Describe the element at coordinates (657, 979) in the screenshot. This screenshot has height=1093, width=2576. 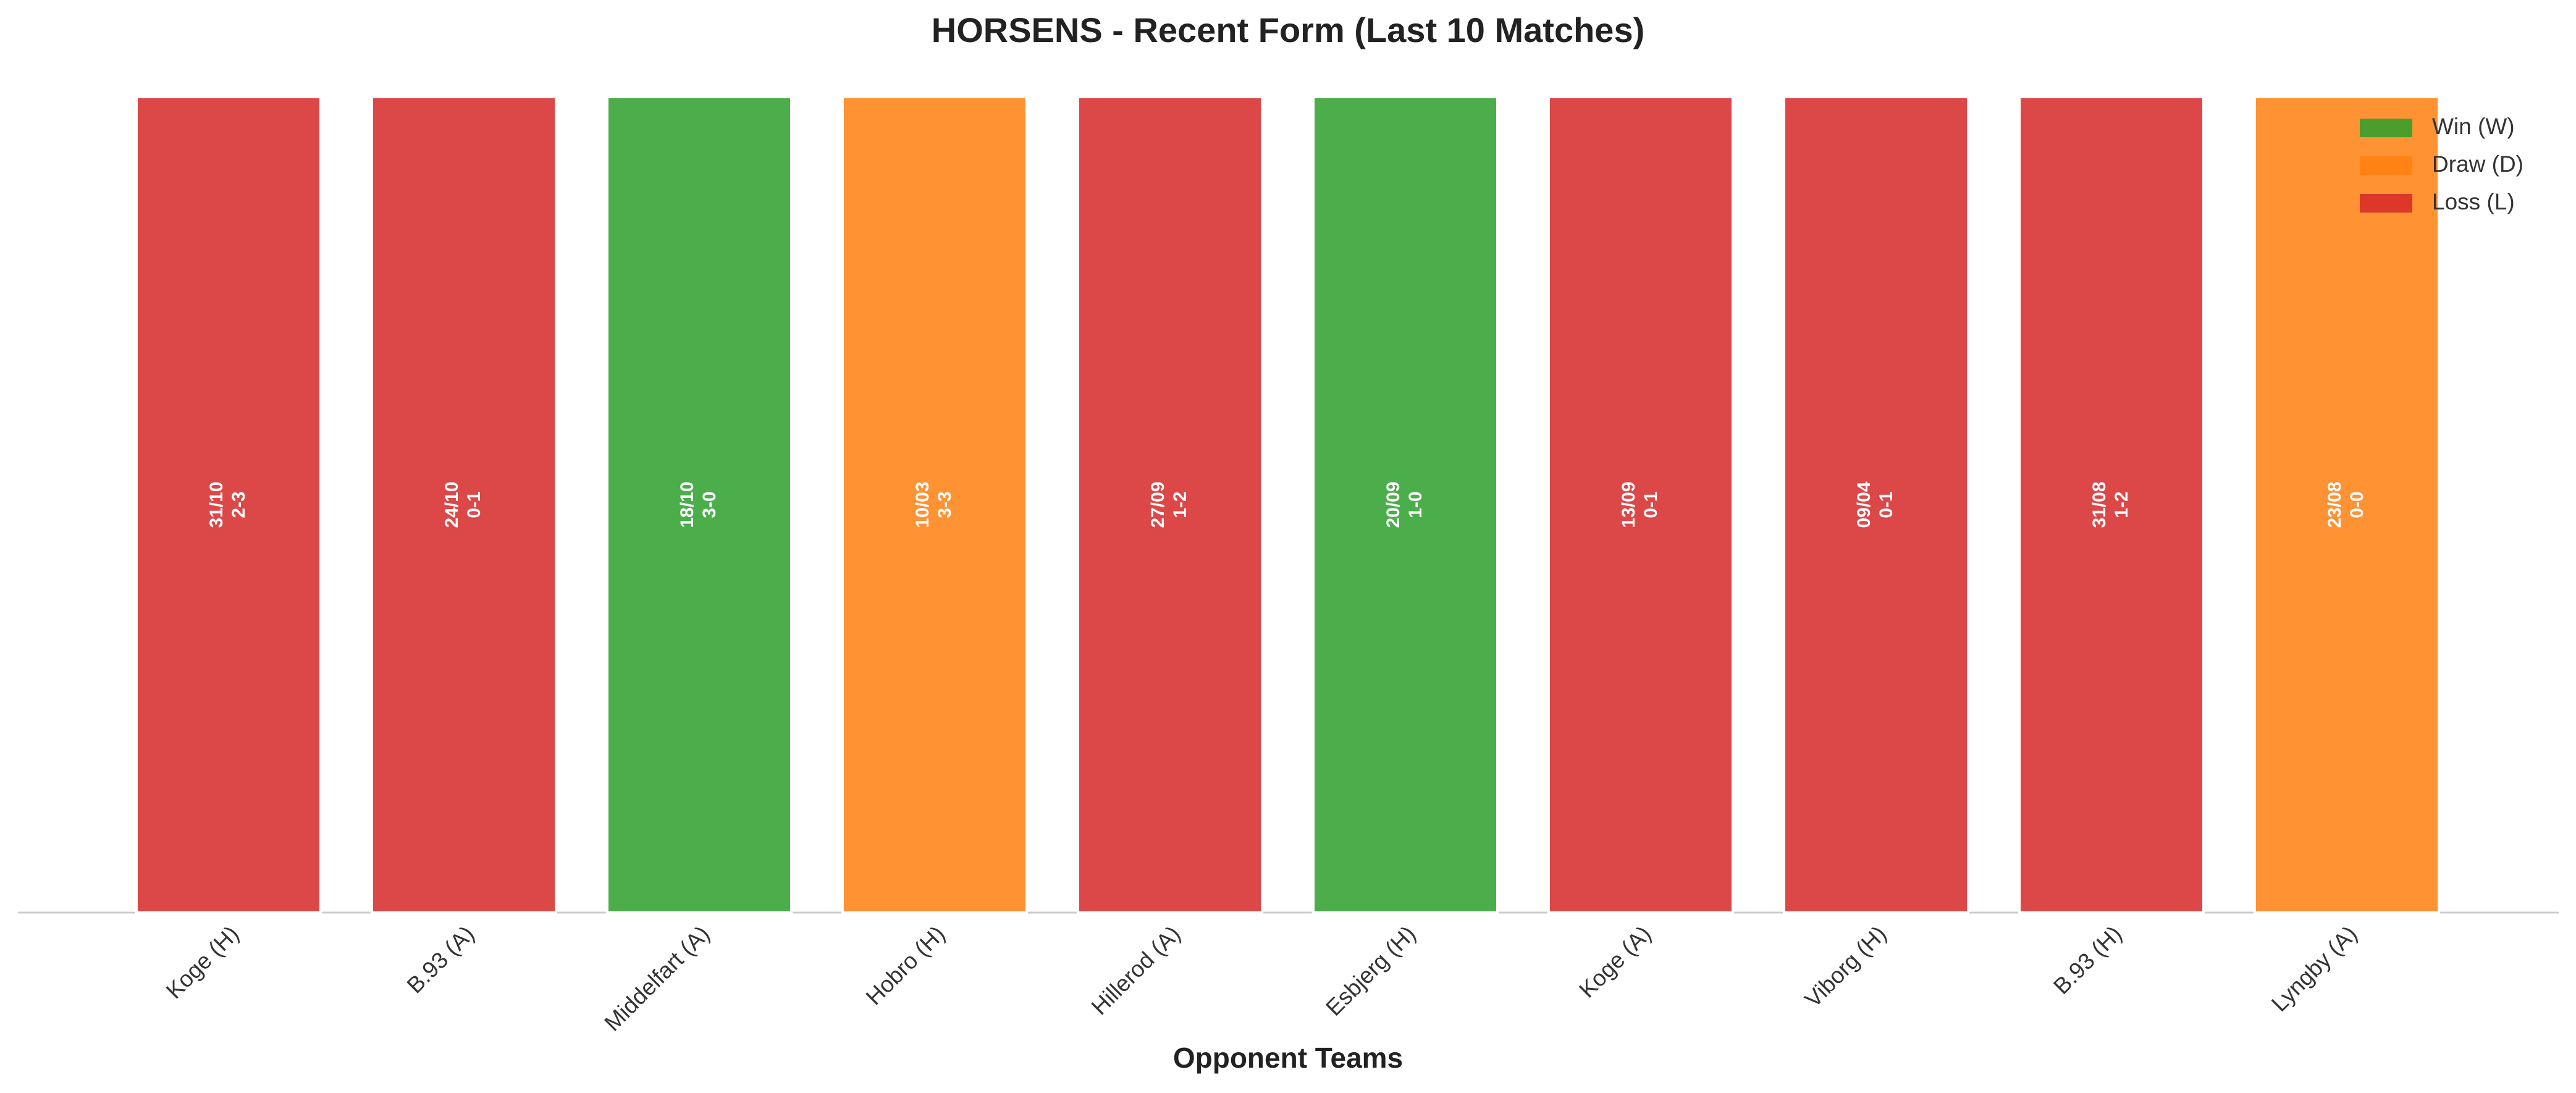
I see `x-tick-label: Middelfart (A)` at that location.